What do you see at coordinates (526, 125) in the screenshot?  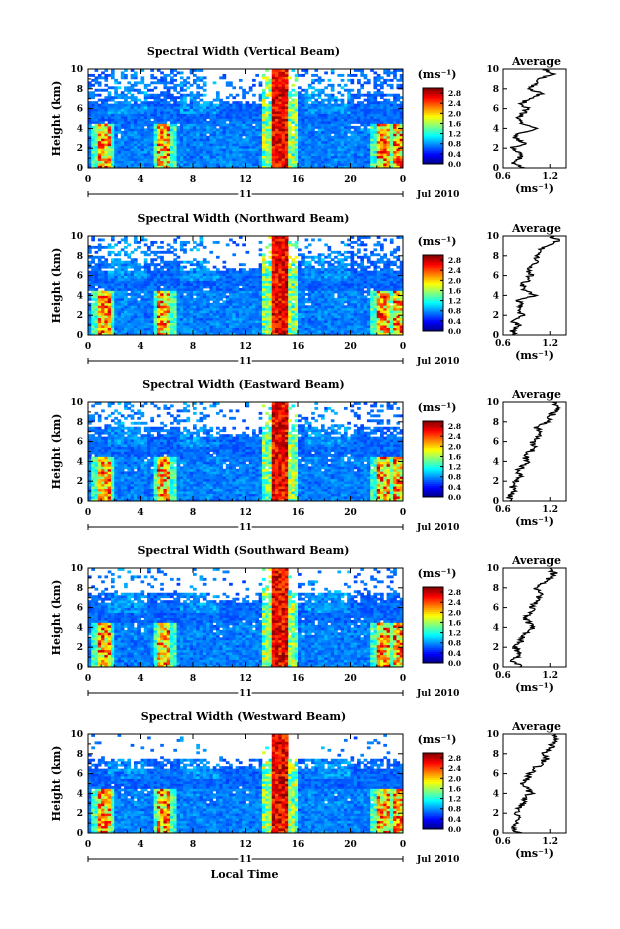 I see `average-profile: Average 0 2 4 6 8 10 0.6 1.2(ms⁻¹)` at bounding box center [526, 125].